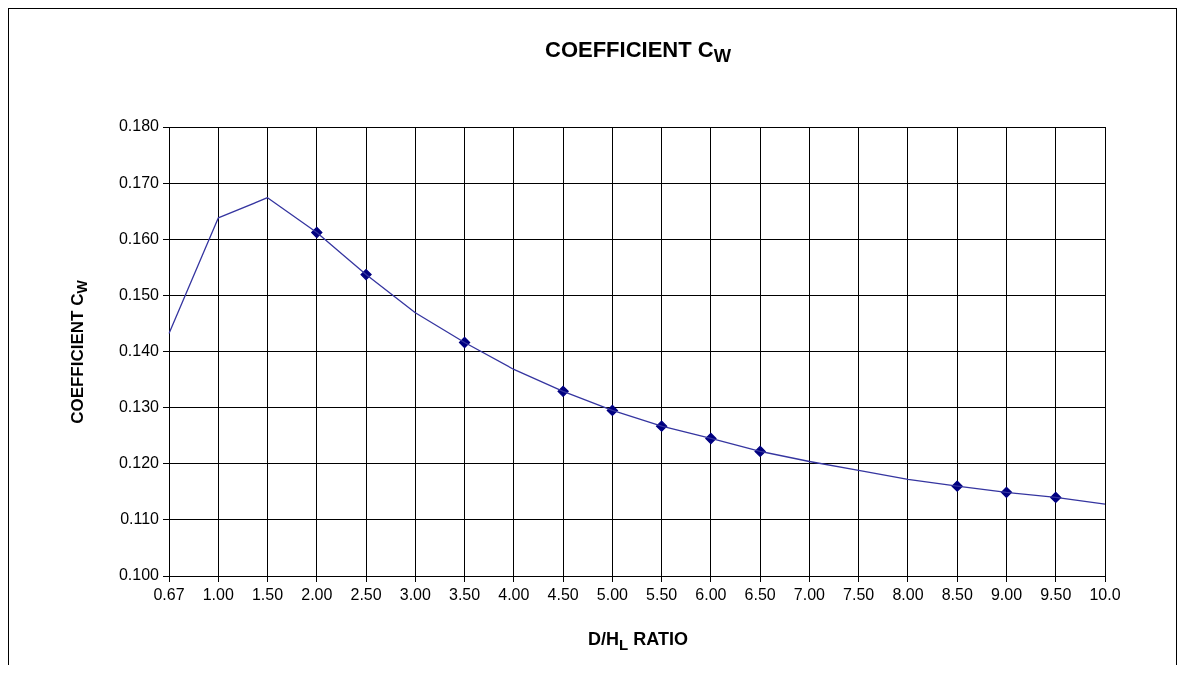 This screenshot has width=1185, height=673. I want to click on x-tick-label: 8.50, so click(957, 595).